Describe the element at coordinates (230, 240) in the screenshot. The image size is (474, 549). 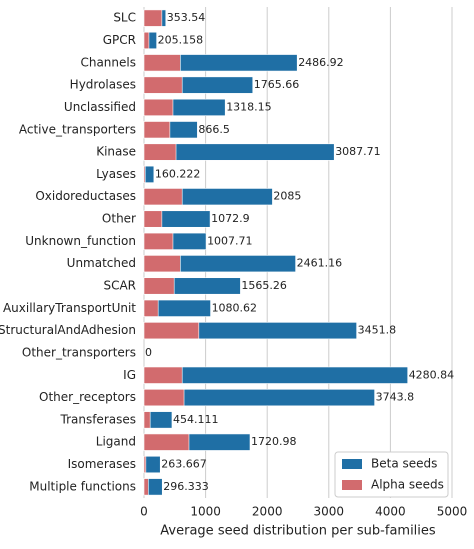
I see `value-label: 1007.71` at that location.